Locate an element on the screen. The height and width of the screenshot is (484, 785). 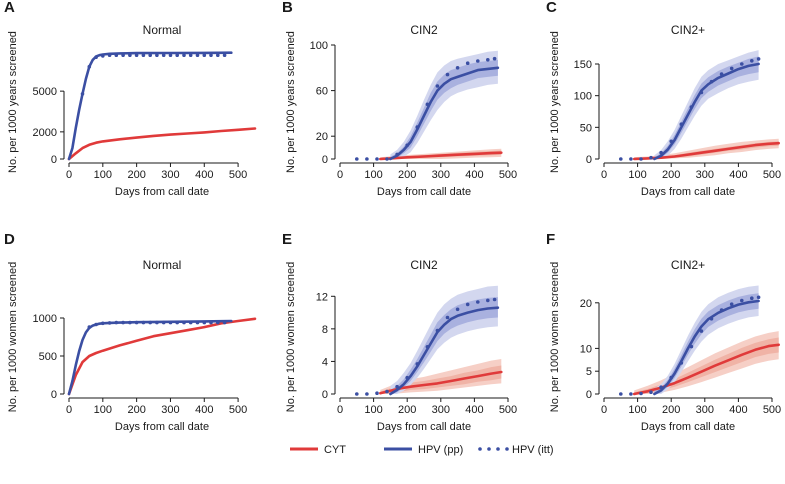
legend: CYT HPV (pp) HPV (itt) is located at coordinates (422, 450).